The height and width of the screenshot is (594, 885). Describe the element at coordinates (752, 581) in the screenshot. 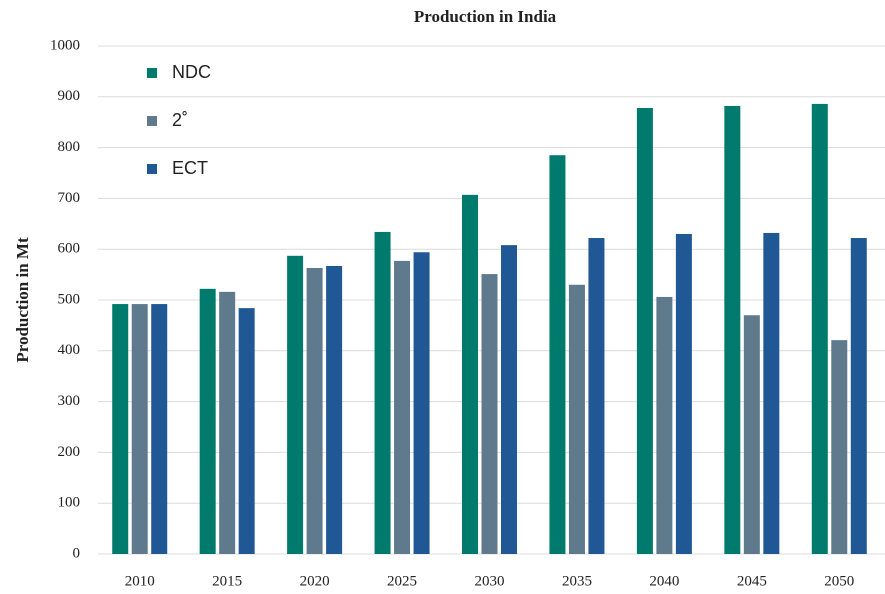

I see `x-tick-label: 2045` at that location.